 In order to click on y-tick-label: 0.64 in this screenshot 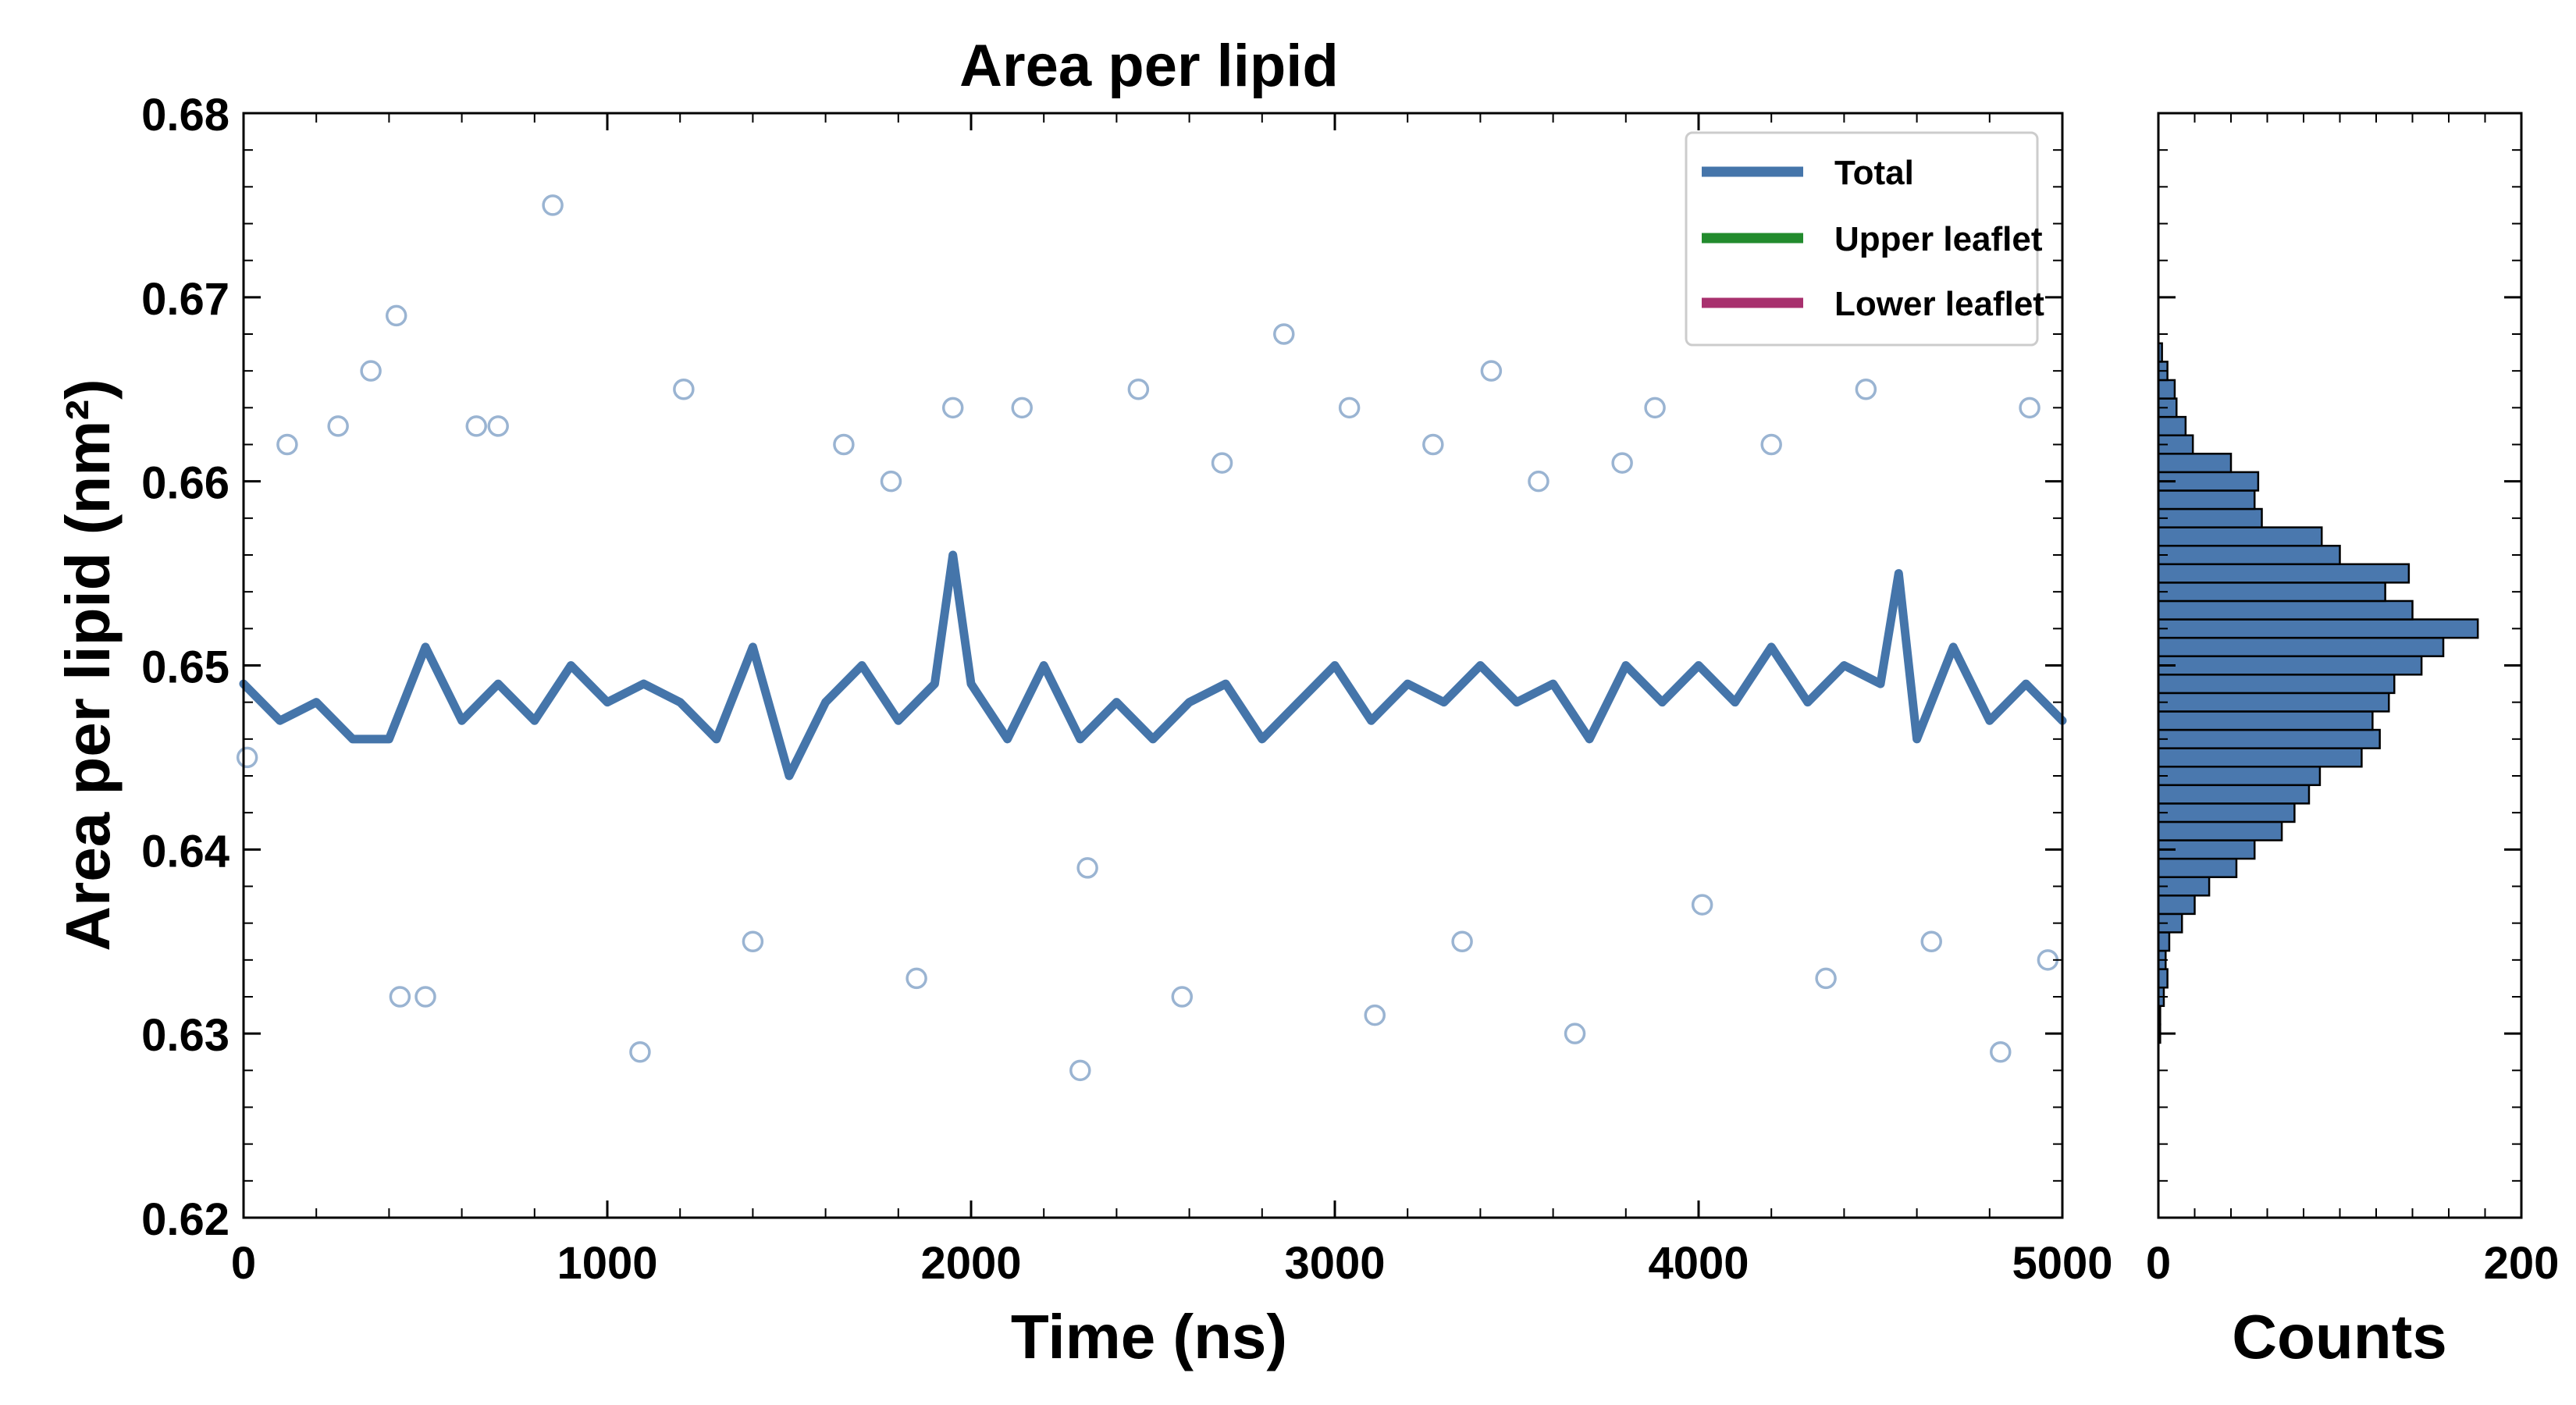, I will do `click(185, 851)`.